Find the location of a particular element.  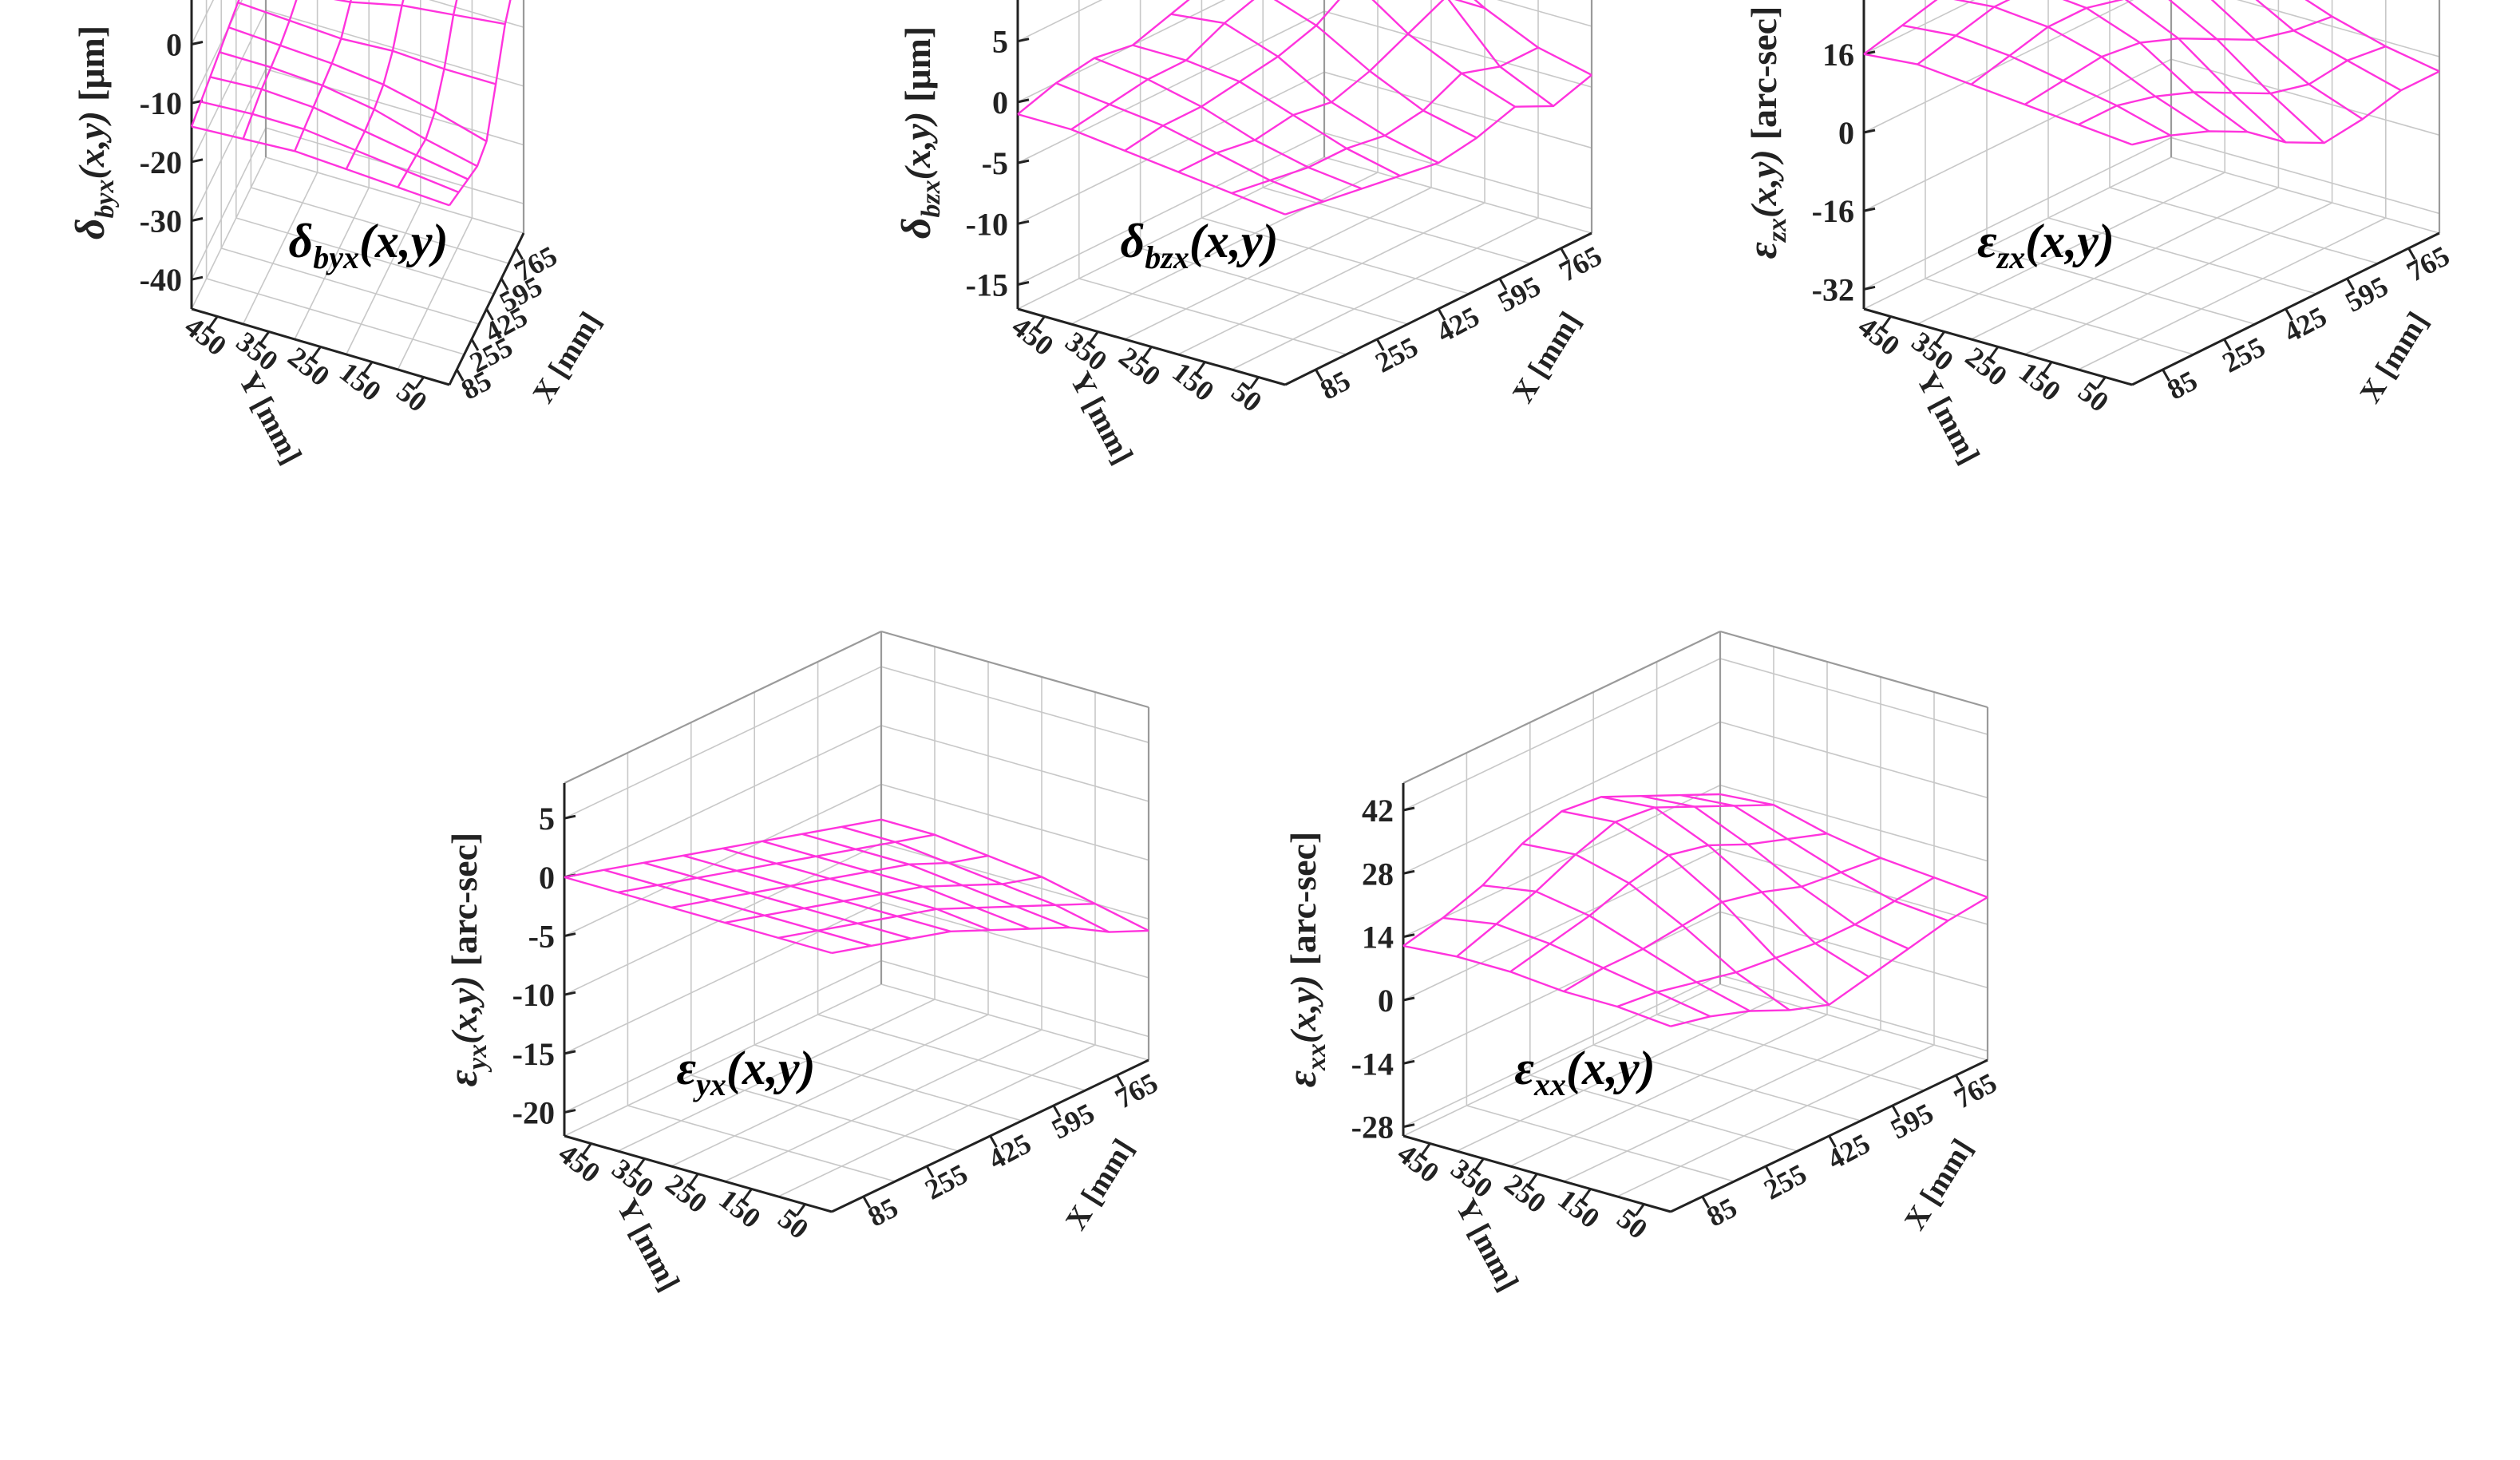

box-edges is located at coordinates (1304, 154).